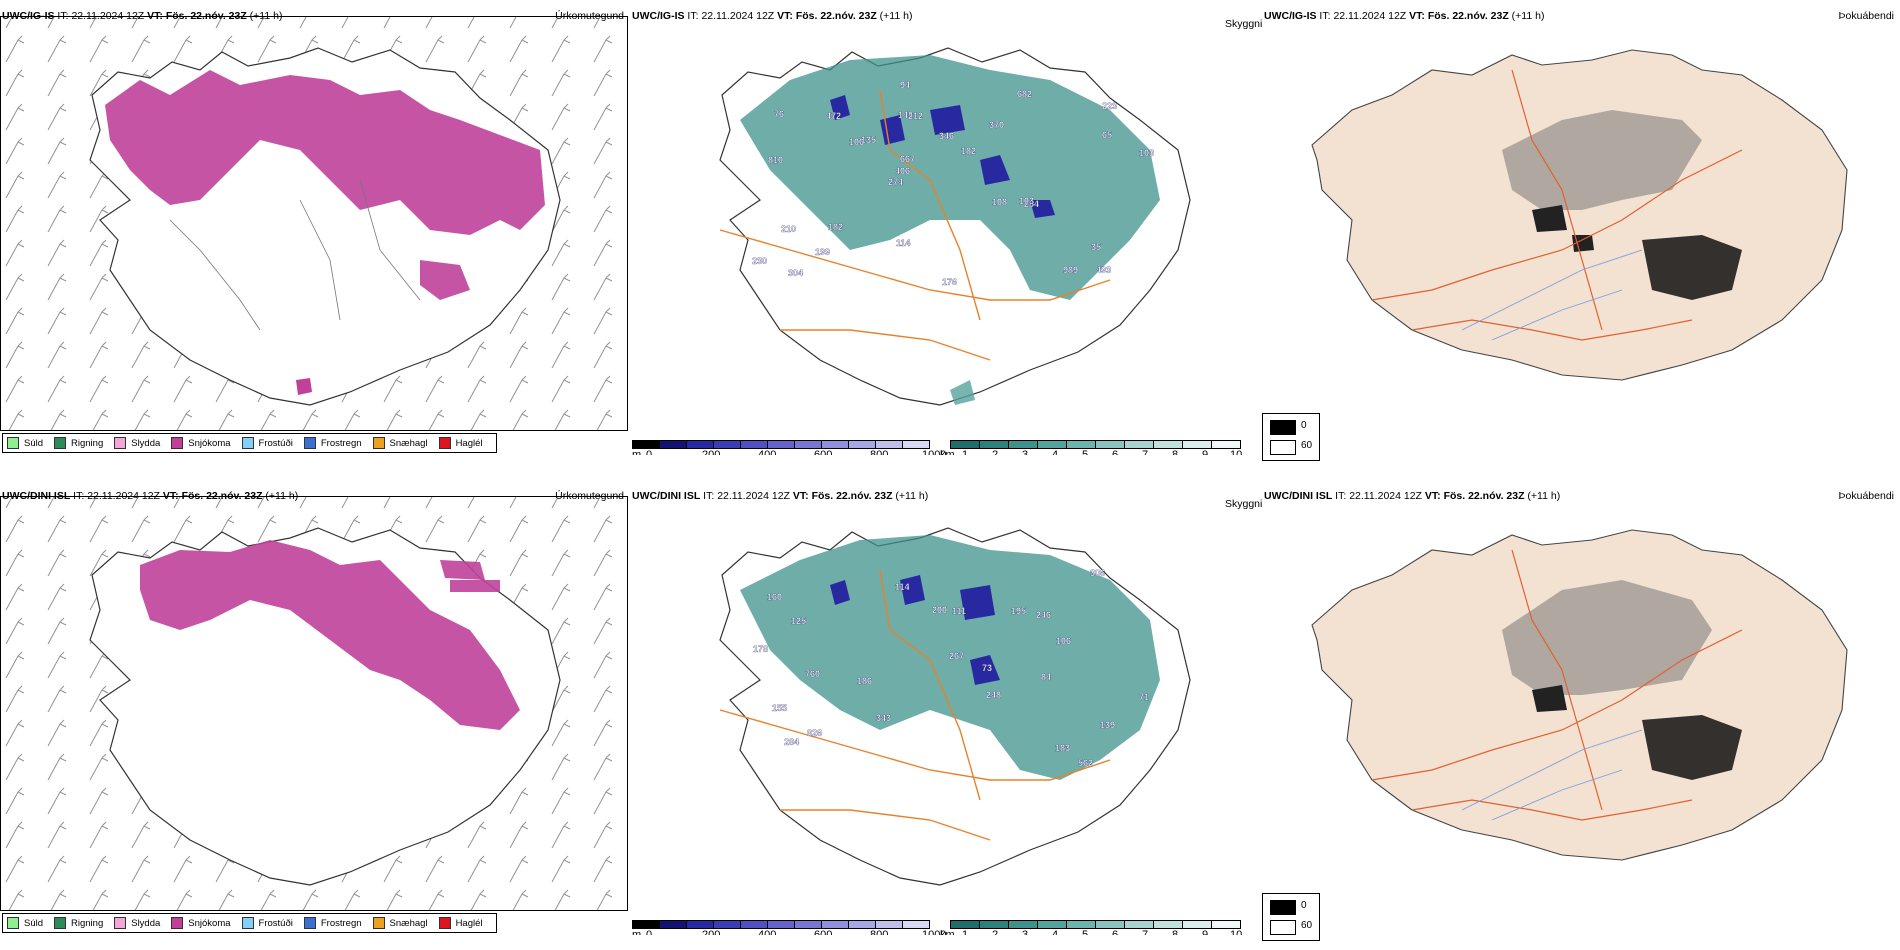 Image resolution: width=1900 pixels, height=950 pixels. Describe the element at coordinates (1146, 153) in the screenshot. I see `height-label: 103` at that location.